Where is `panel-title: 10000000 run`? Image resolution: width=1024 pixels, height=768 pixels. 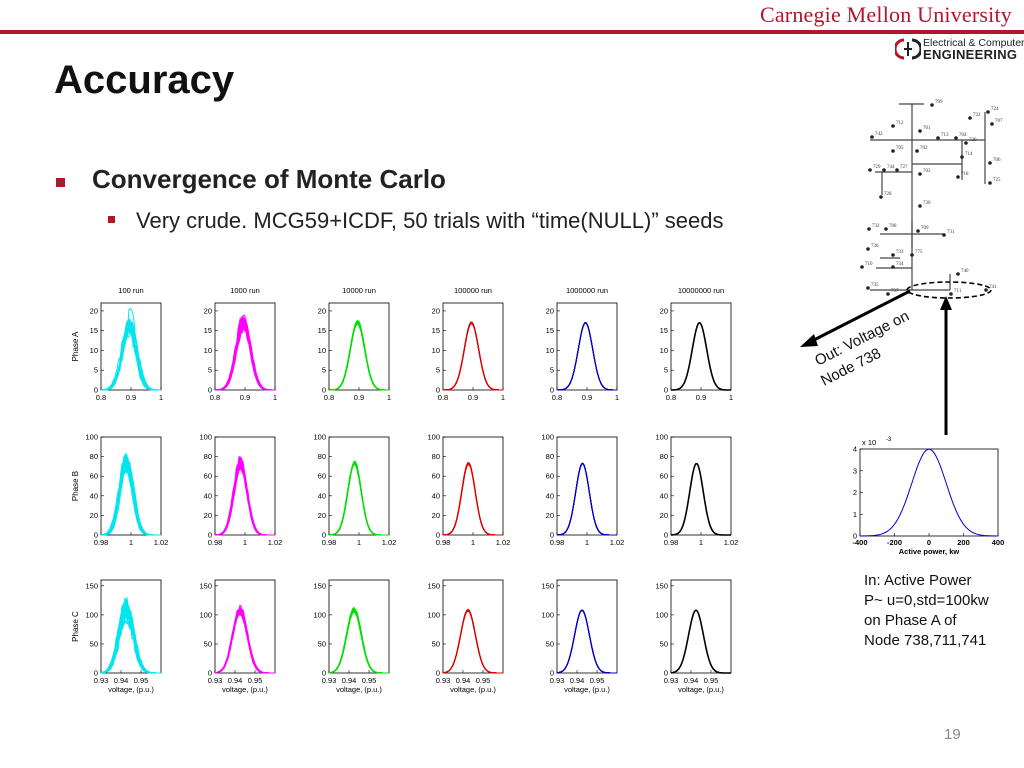 panel-title: 10000000 run is located at coordinates (701, 290).